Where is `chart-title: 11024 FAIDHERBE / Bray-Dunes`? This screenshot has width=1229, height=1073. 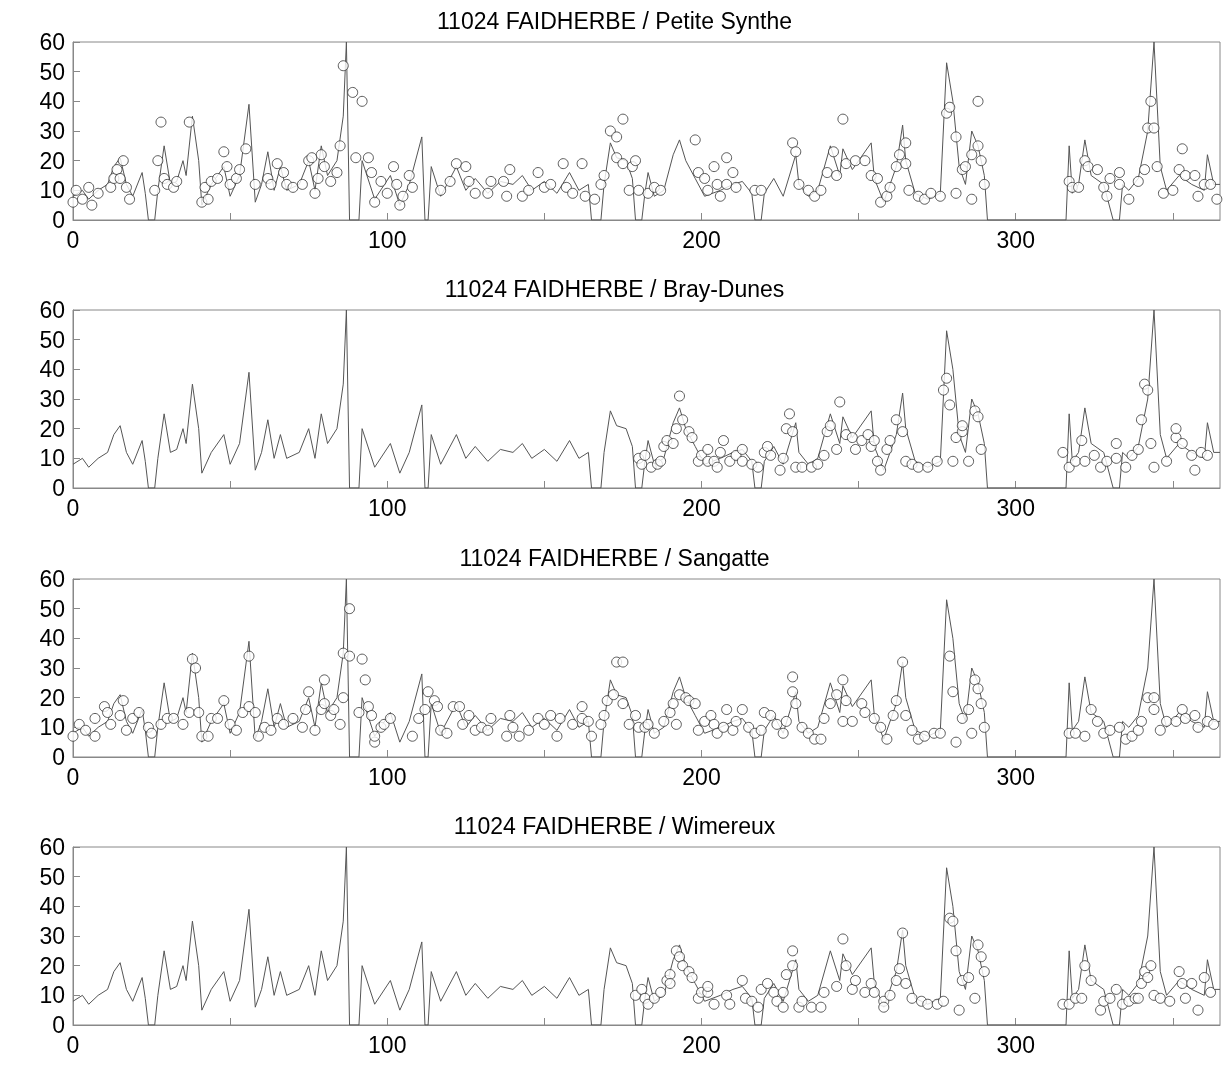
chart-title: 11024 FAIDHERBE / Bray-Dunes is located at coordinates (614, 288).